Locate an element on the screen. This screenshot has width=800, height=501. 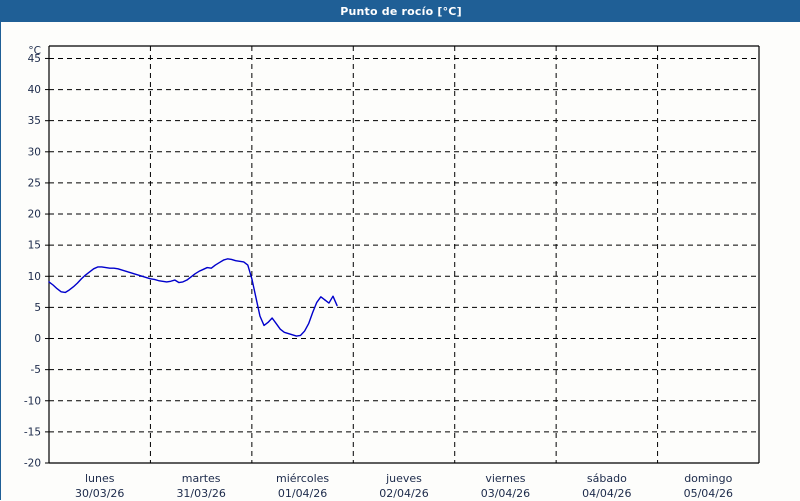
x-tick-date-label: 30/03/26 is located at coordinates (99, 493).